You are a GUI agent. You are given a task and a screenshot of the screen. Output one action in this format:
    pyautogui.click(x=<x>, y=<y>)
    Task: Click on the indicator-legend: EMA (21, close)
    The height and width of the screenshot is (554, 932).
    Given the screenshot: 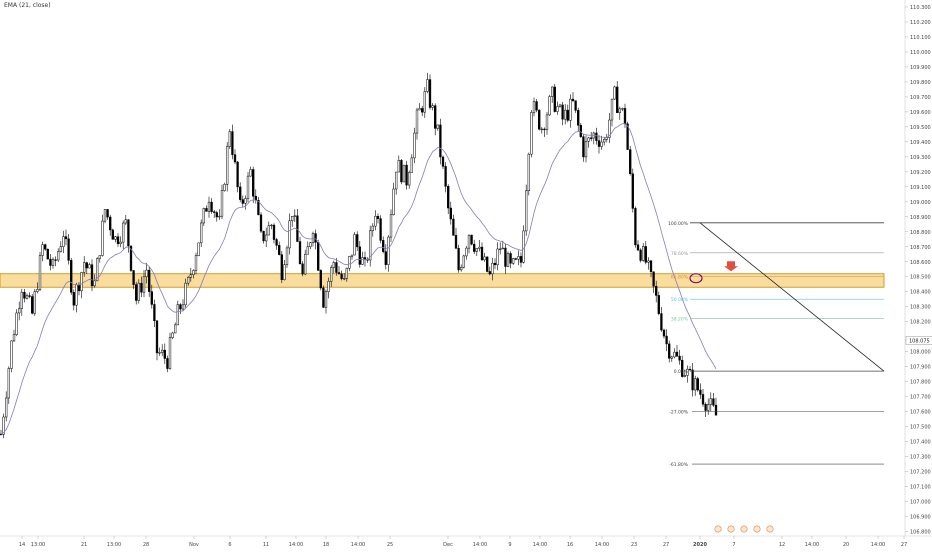 What is the action you would take?
    pyautogui.click(x=27, y=5)
    